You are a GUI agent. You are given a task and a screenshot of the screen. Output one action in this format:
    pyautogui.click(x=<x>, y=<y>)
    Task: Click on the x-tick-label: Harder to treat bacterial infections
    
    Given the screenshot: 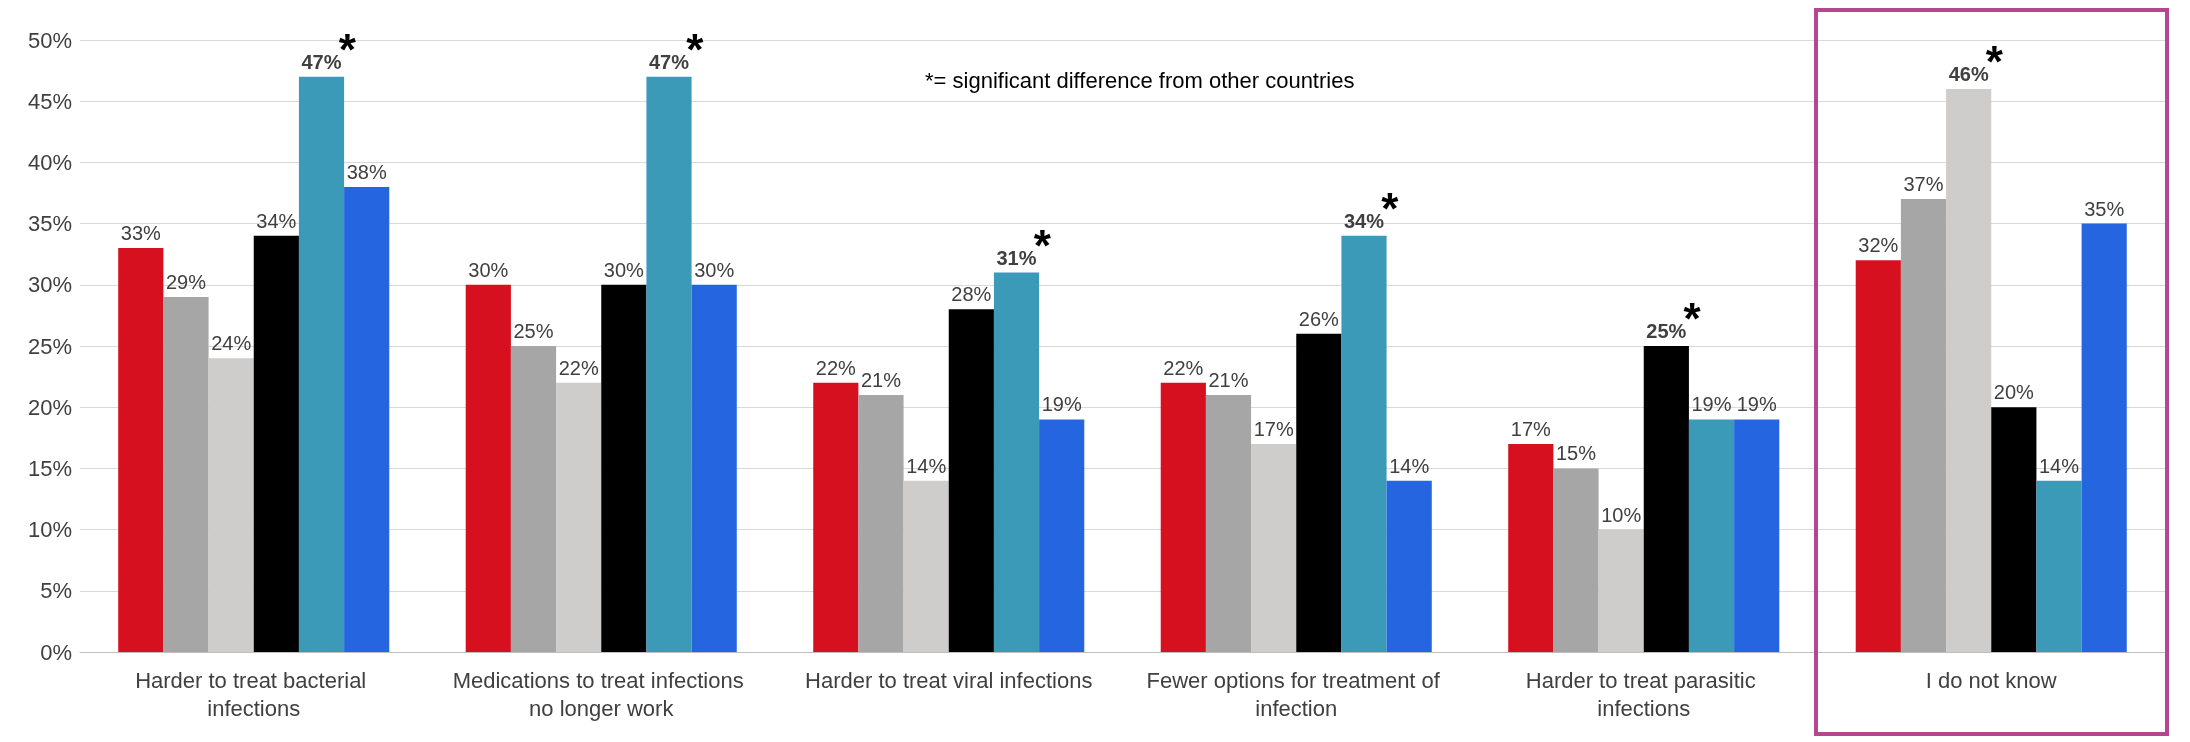 What is the action you would take?
    pyautogui.click(x=254, y=694)
    